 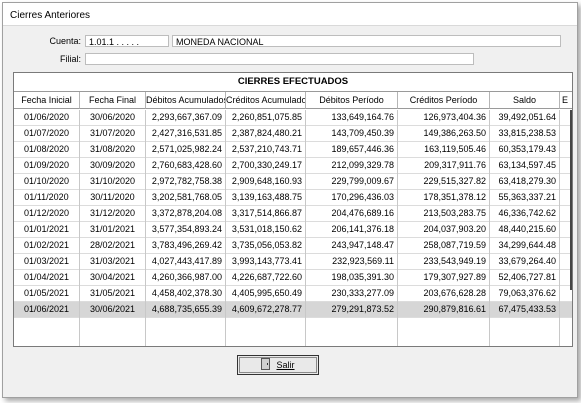 I want to click on table-cell: 3,993,143,773.41, so click(x=266, y=262).